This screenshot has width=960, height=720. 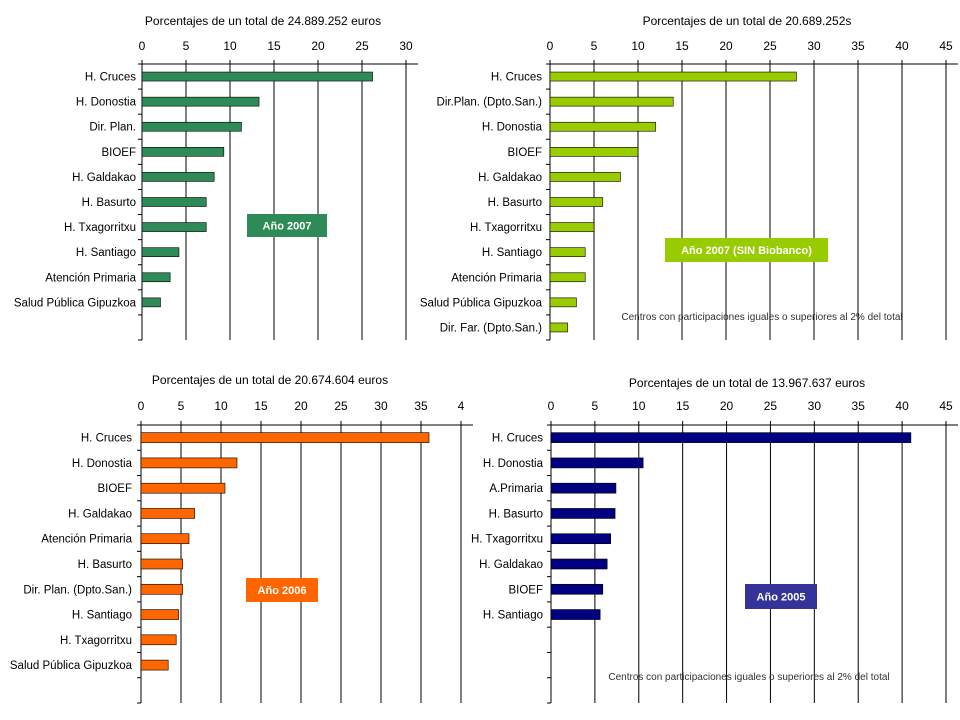 I want to click on chart-title: Porcentajes de un total de 20.689.252s, so click(x=747, y=21).